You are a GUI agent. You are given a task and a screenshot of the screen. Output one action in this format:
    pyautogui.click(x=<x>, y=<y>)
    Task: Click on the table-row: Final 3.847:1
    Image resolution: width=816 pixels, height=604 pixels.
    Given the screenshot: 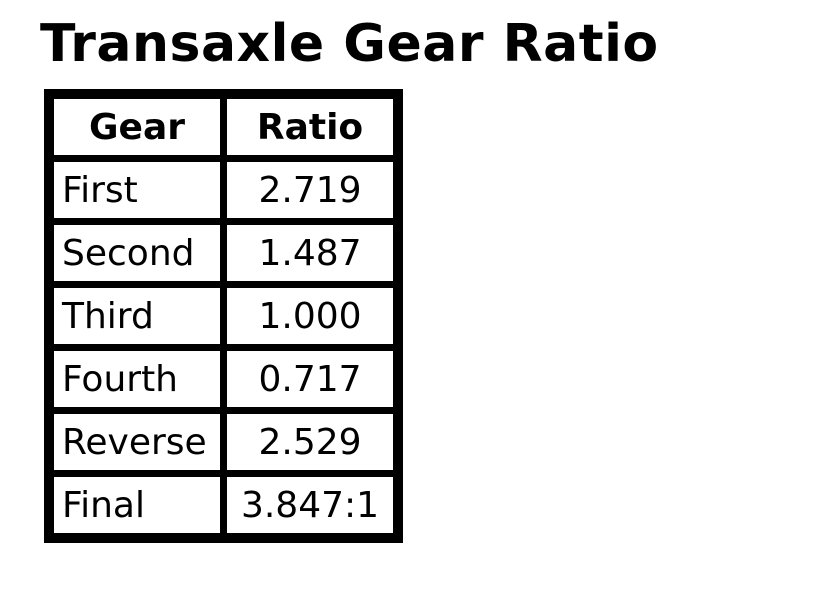 What is the action you would take?
    pyautogui.click(x=223, y=505)
    